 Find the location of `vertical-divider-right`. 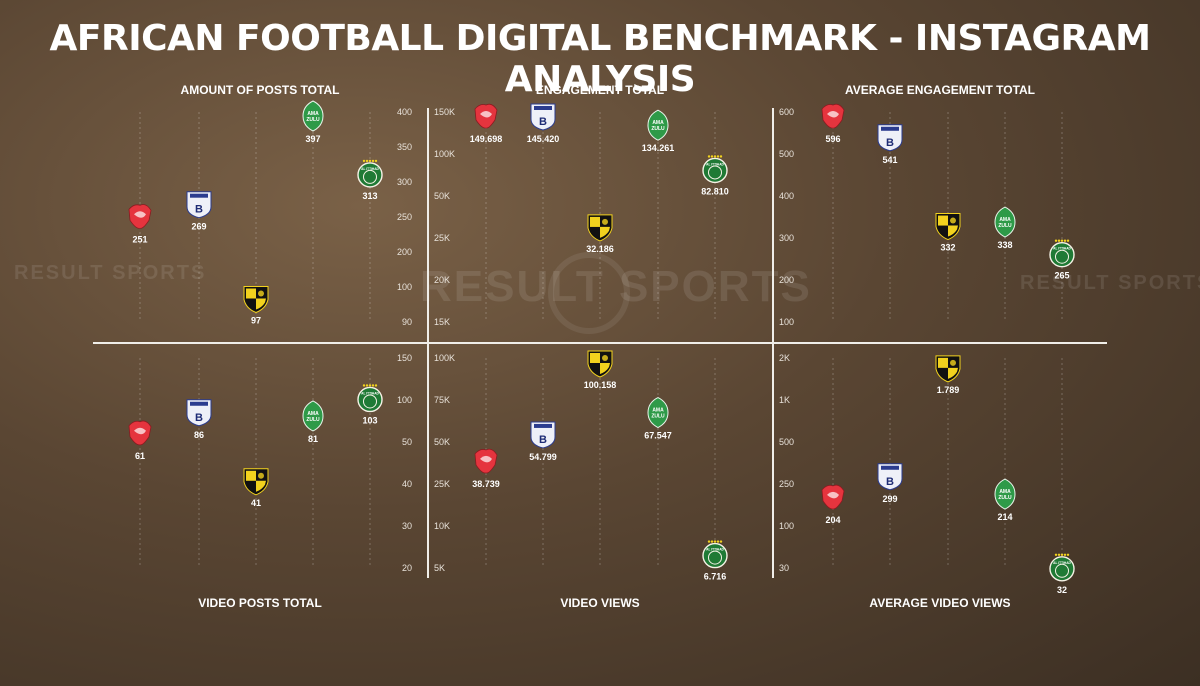

vertical-divider-right is located at coordinates (773, 343).